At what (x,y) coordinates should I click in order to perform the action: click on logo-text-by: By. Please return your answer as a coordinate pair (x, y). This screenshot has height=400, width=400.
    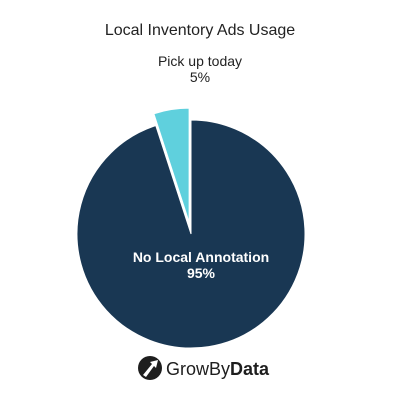
    Looking at the image, I should click on (219, 369).